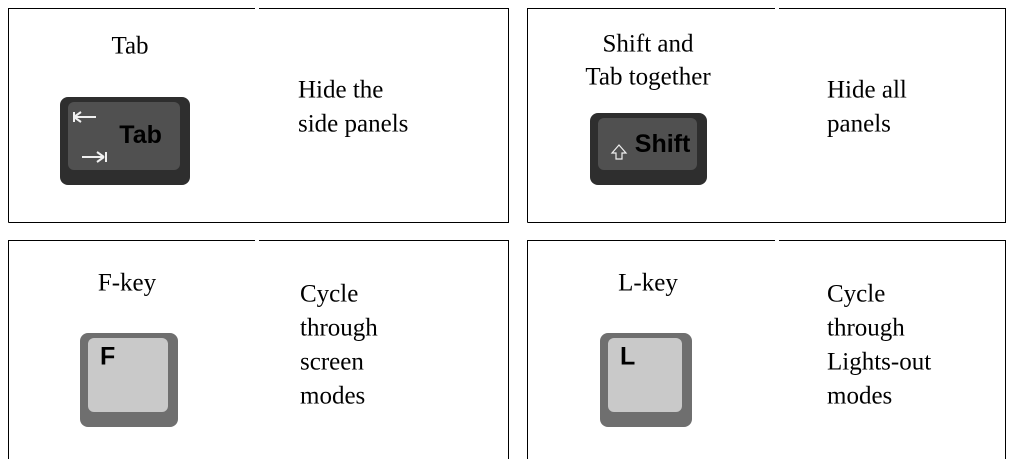 The width and height of the screenshot is (1011, 459). I want to click on action-text: Hide the, so click(340, 90).